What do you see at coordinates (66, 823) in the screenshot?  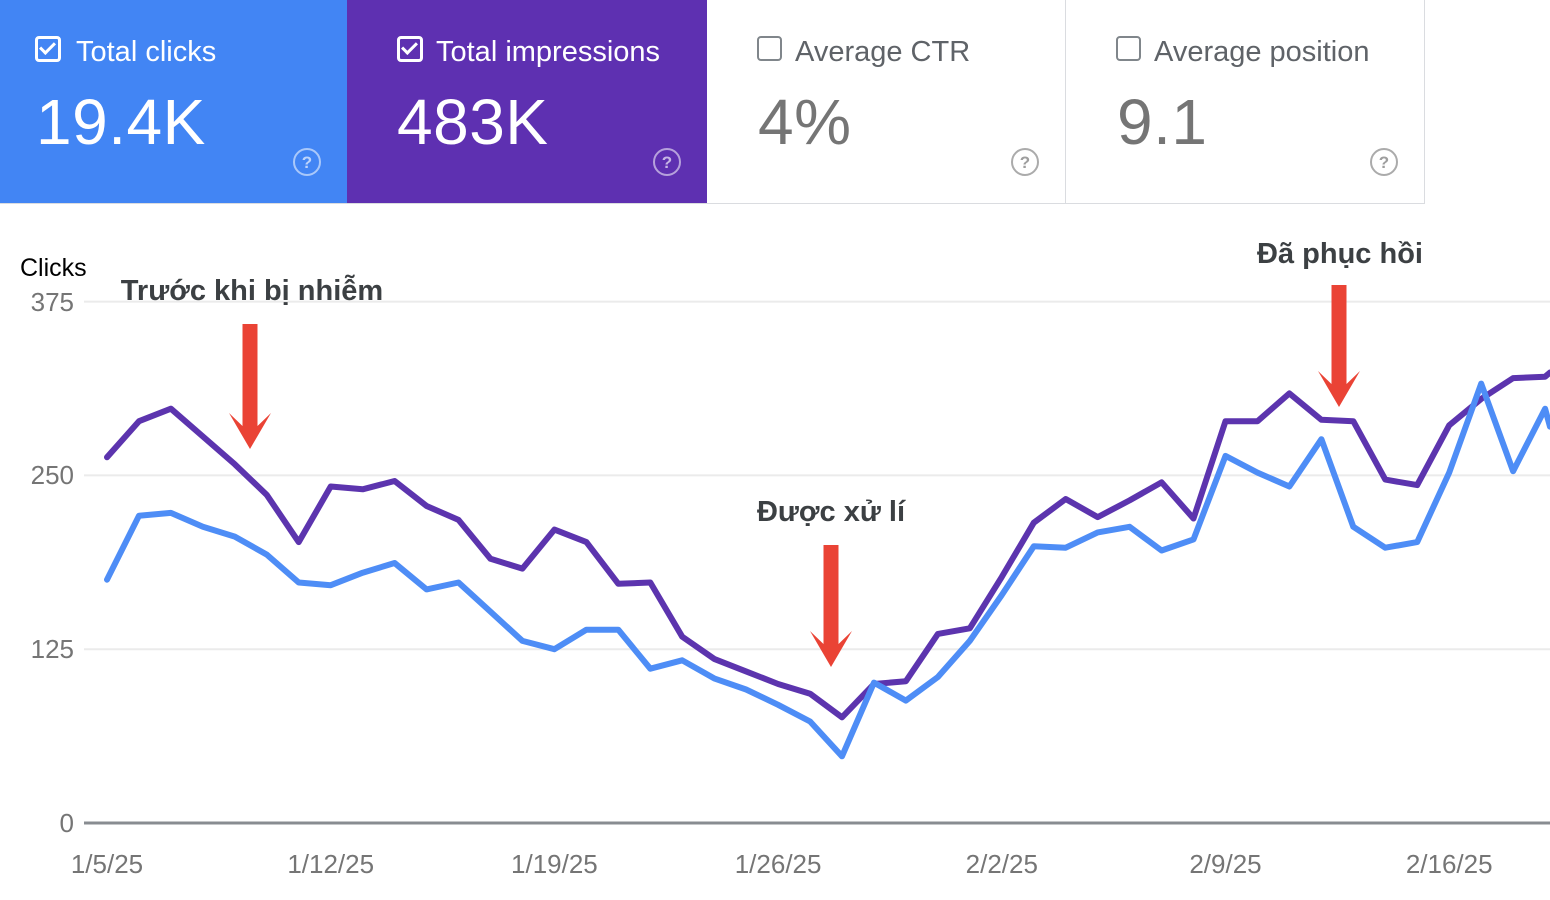 I see `y-tick-label-0: 0` at bounding box center [66, 823].